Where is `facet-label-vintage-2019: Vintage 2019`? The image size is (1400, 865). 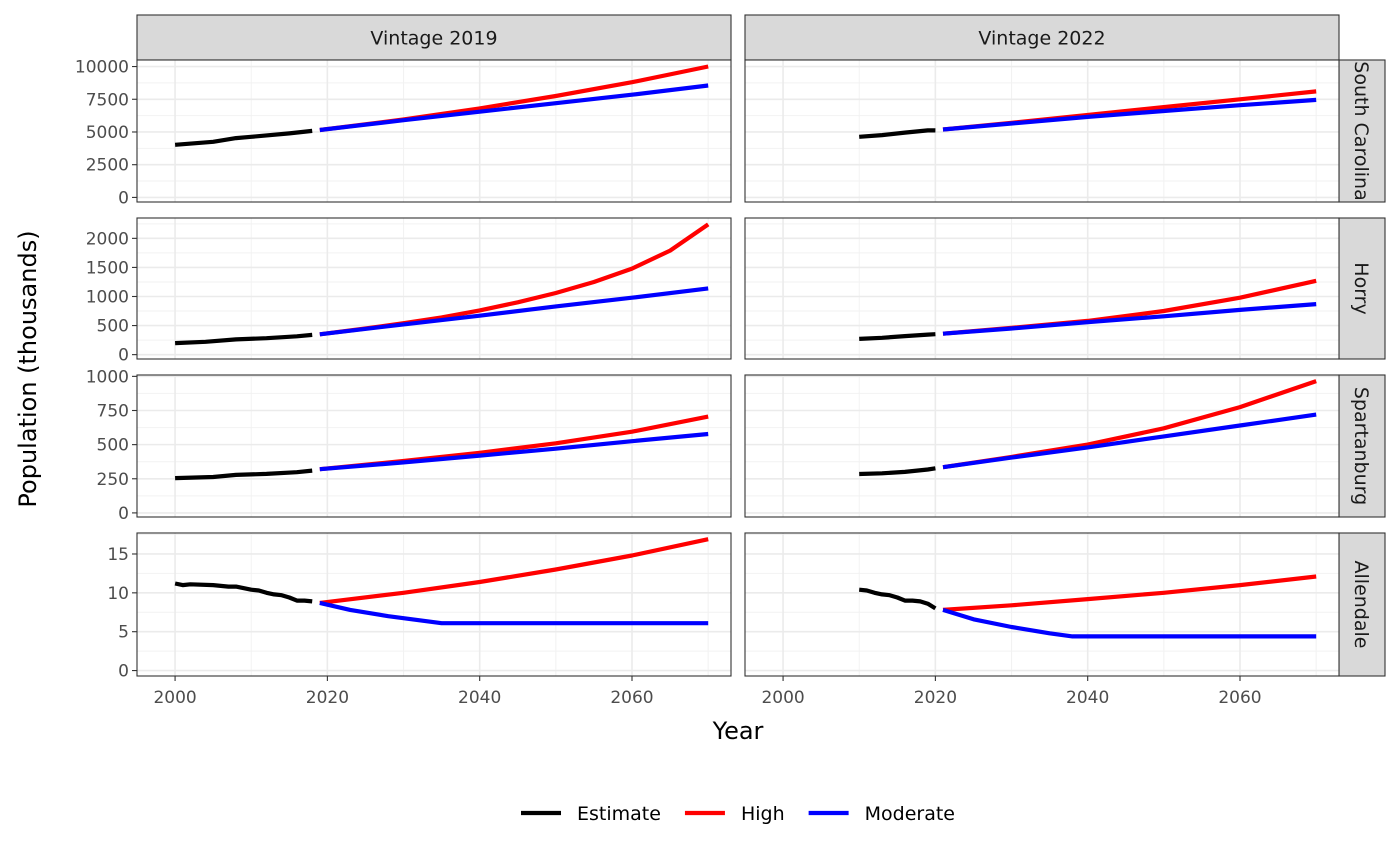
facet-label-vintage-2019: Vintage 2019 is located at coordinates (433, 39).